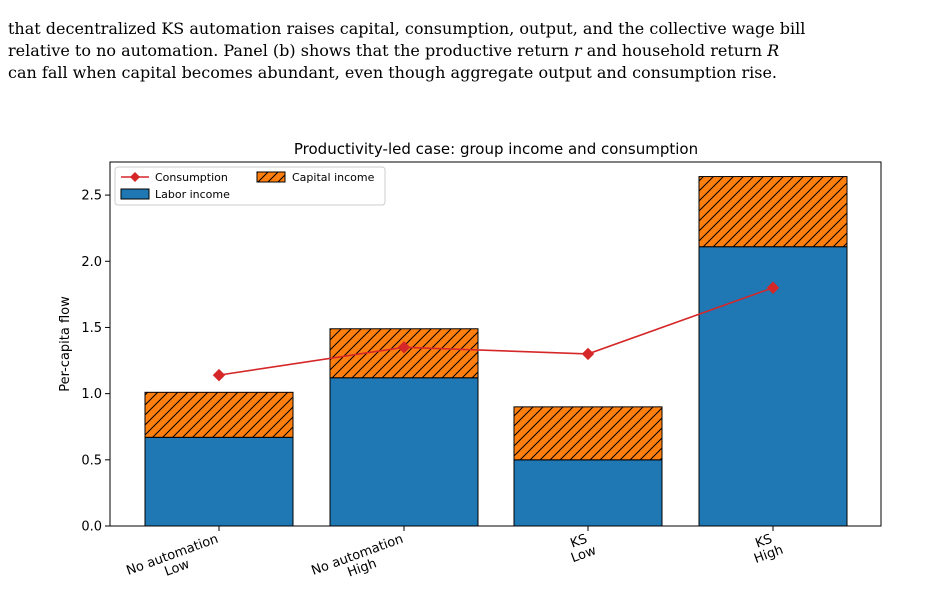 This screenshot has width=948, height=589. I want to click on consumption-series, so click(496, 331).